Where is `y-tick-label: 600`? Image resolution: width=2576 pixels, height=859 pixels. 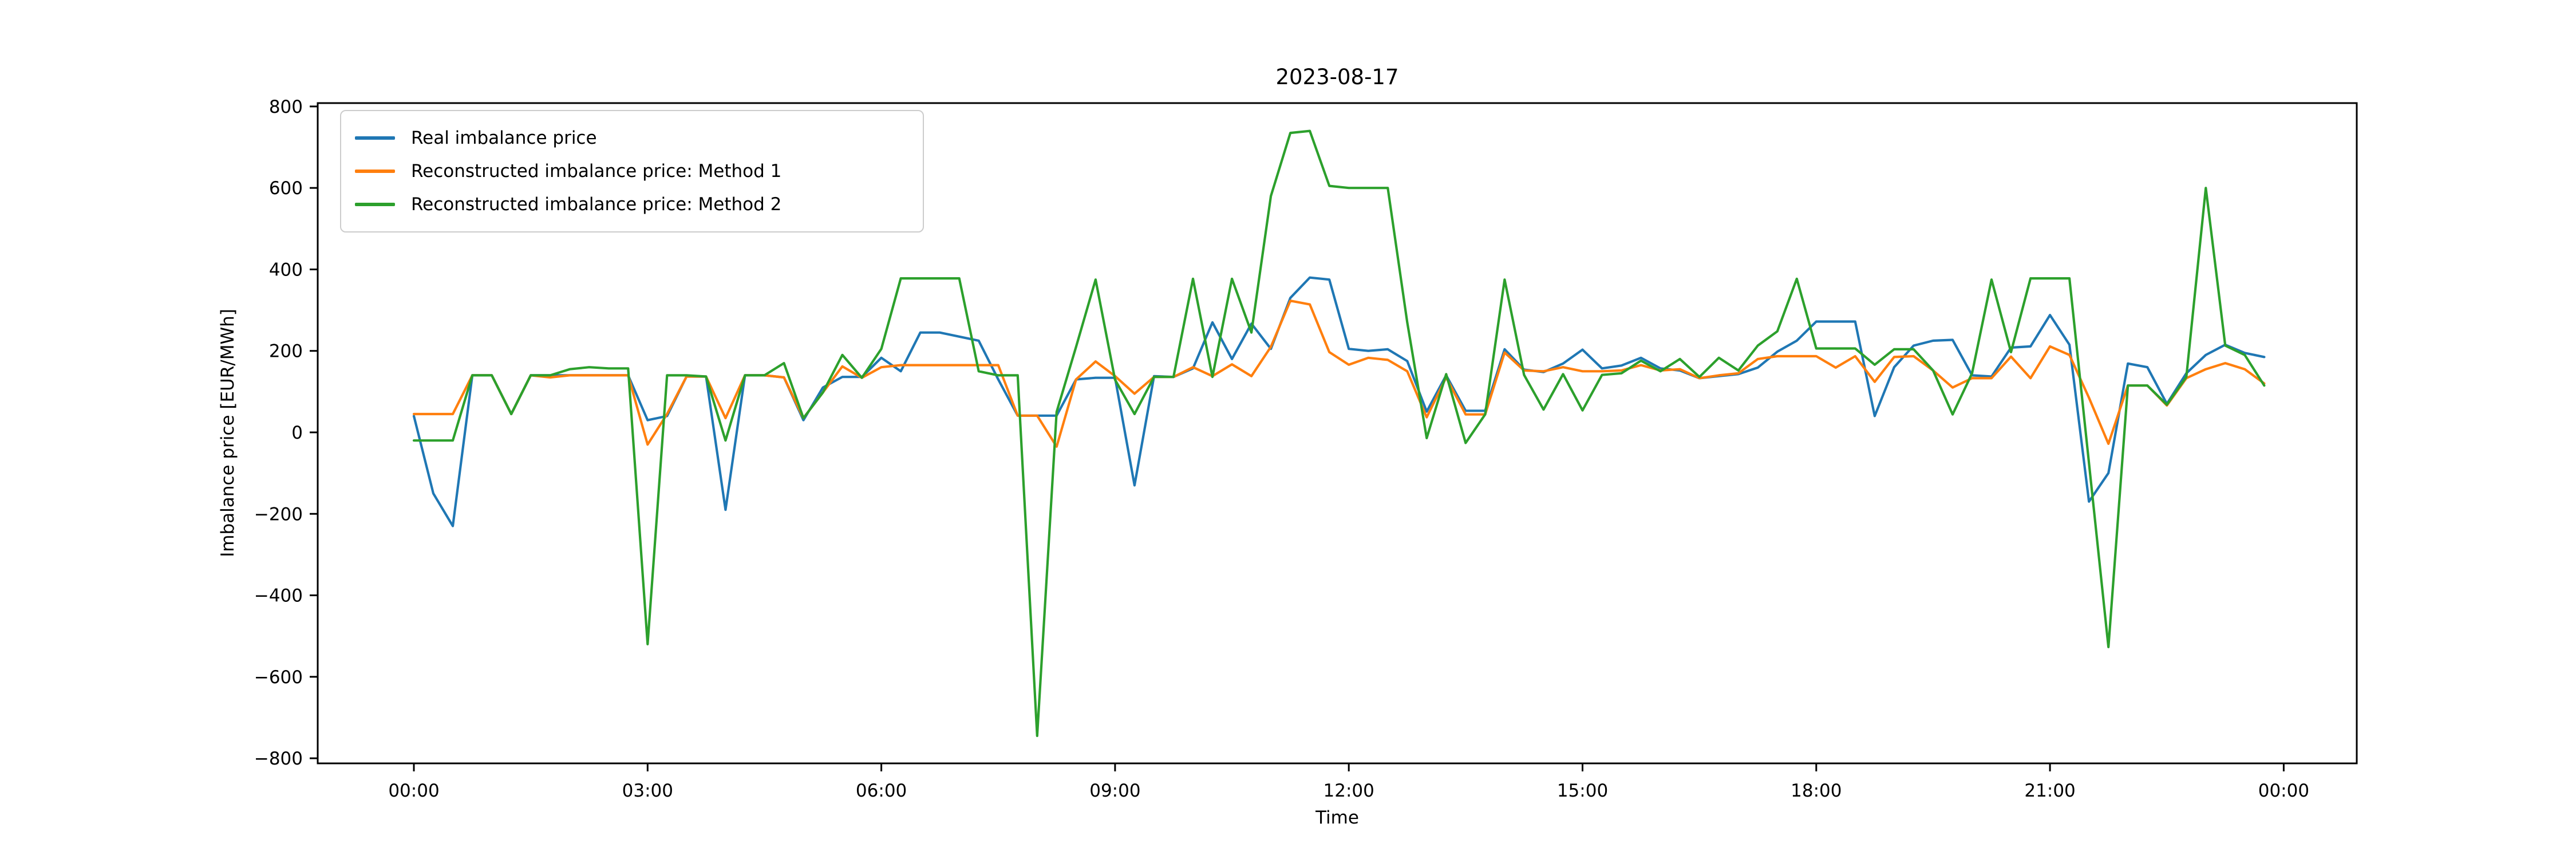 y-tick-label: 600 is located at coordinates (286, 188).